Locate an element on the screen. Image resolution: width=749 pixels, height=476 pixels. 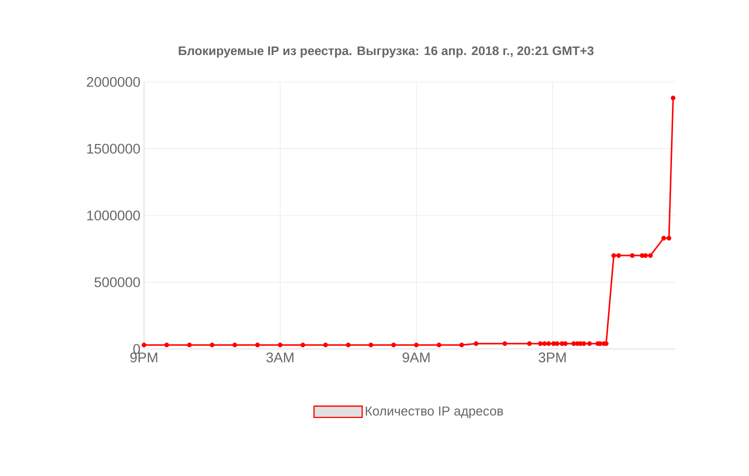
chart-title: Блокируемые IP из реестра. Выгрузка: 16 апр. 2018 г., 20:21 GMT+3 is located at coordinates (386, 52).